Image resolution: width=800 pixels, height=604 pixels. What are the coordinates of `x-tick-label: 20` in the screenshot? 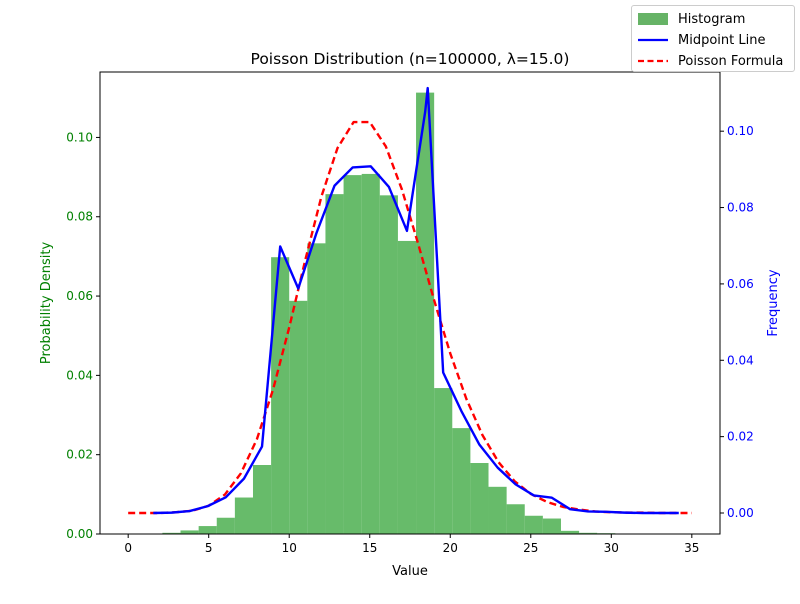 It's located at (450, 548).